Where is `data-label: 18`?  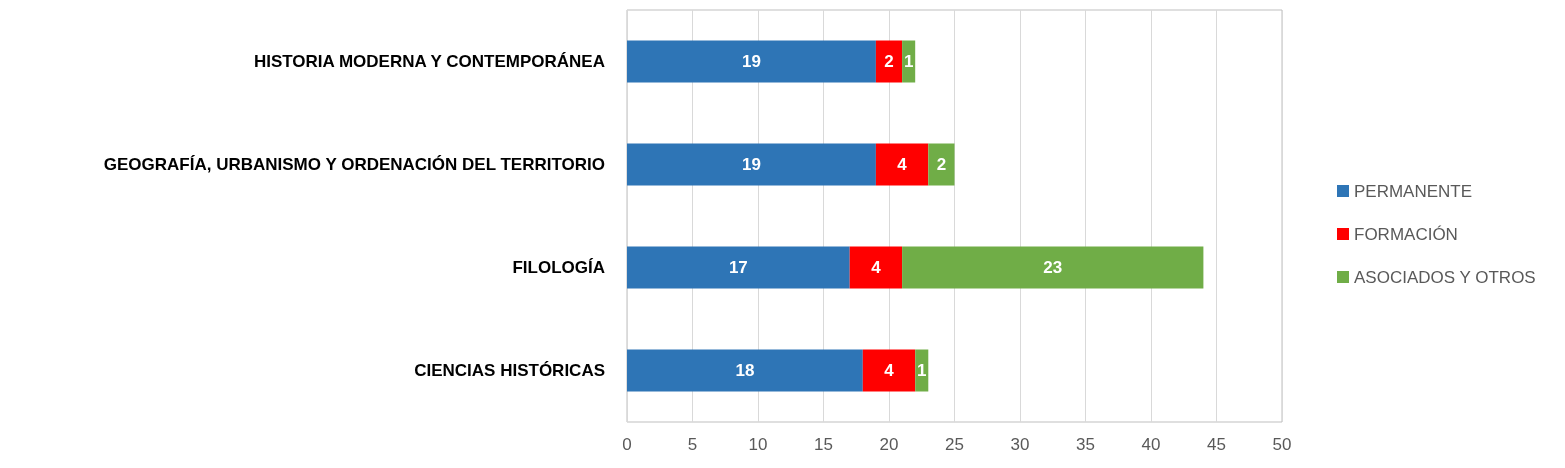 data-label: 18 is located at coordinates (745, 370).